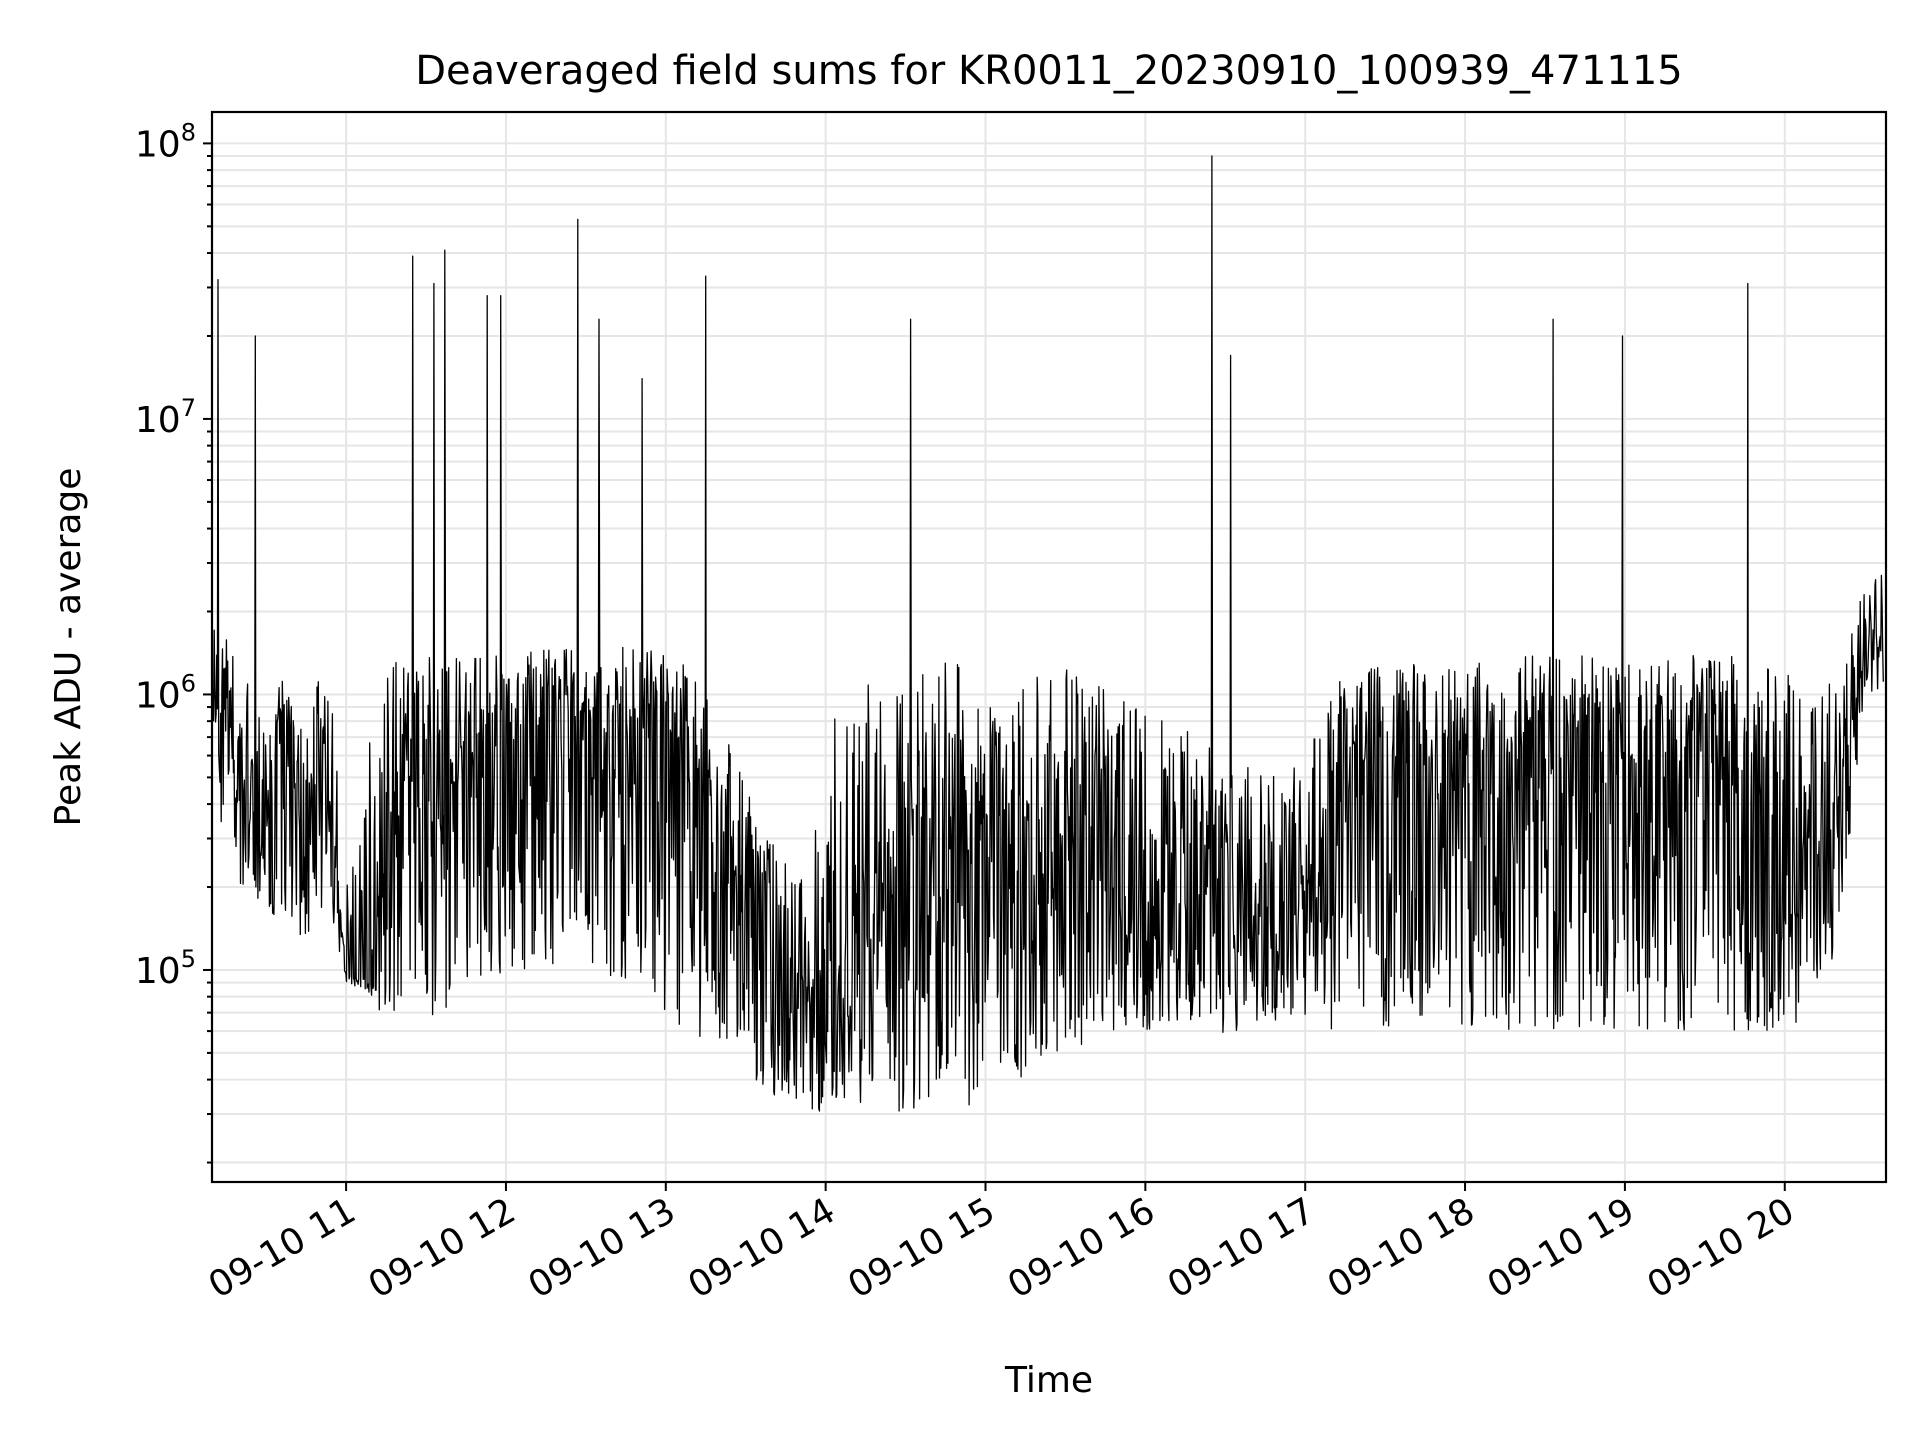 Image resolution: width=1920 pixels, height=1440 pixels. What do you see at coordinates (68, 647) in the screenshot?
I see `y-axis-label: Peak ADU - average` at bounding box center [68, 647].